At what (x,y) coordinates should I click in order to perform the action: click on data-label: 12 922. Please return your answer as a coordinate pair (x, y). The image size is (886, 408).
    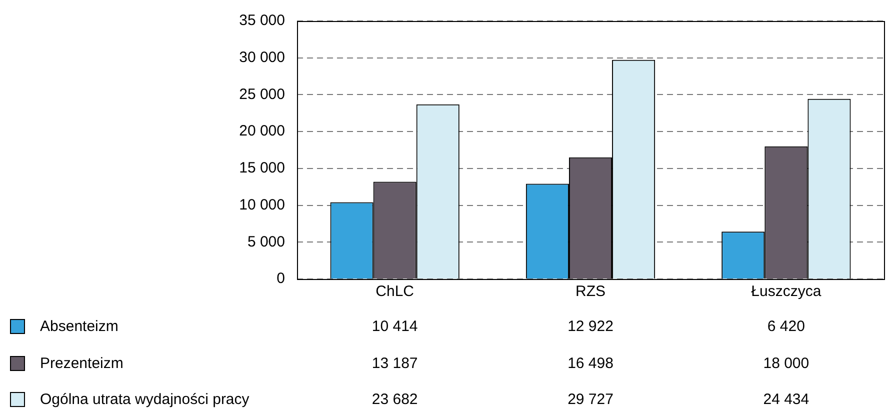
    Looking at the image, I should click on (591, 327).